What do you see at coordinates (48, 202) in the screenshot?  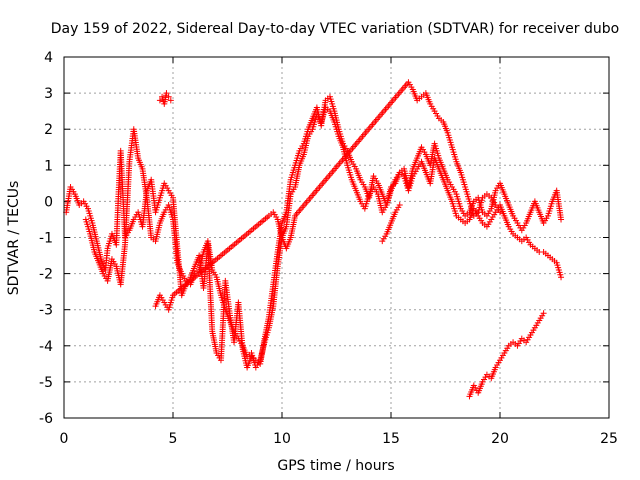 I see `y-tick-label: 0` at bounding box center [48, 202].